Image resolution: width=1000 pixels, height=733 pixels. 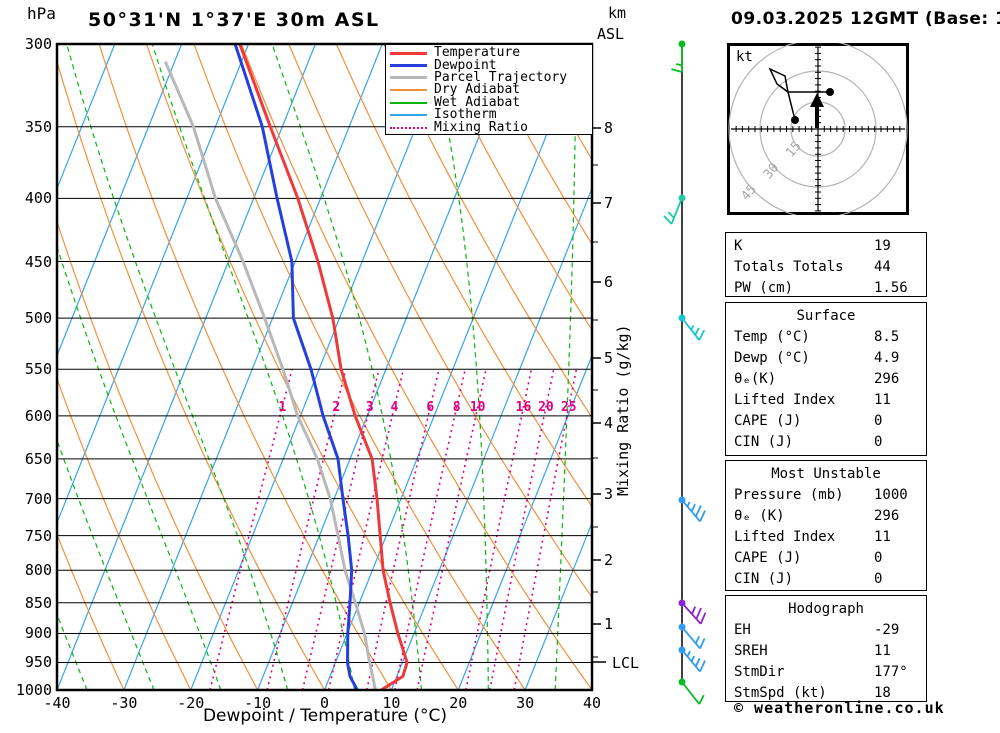 I want to click on table-row-label: θₑ(K), so click(x=755, y=379).